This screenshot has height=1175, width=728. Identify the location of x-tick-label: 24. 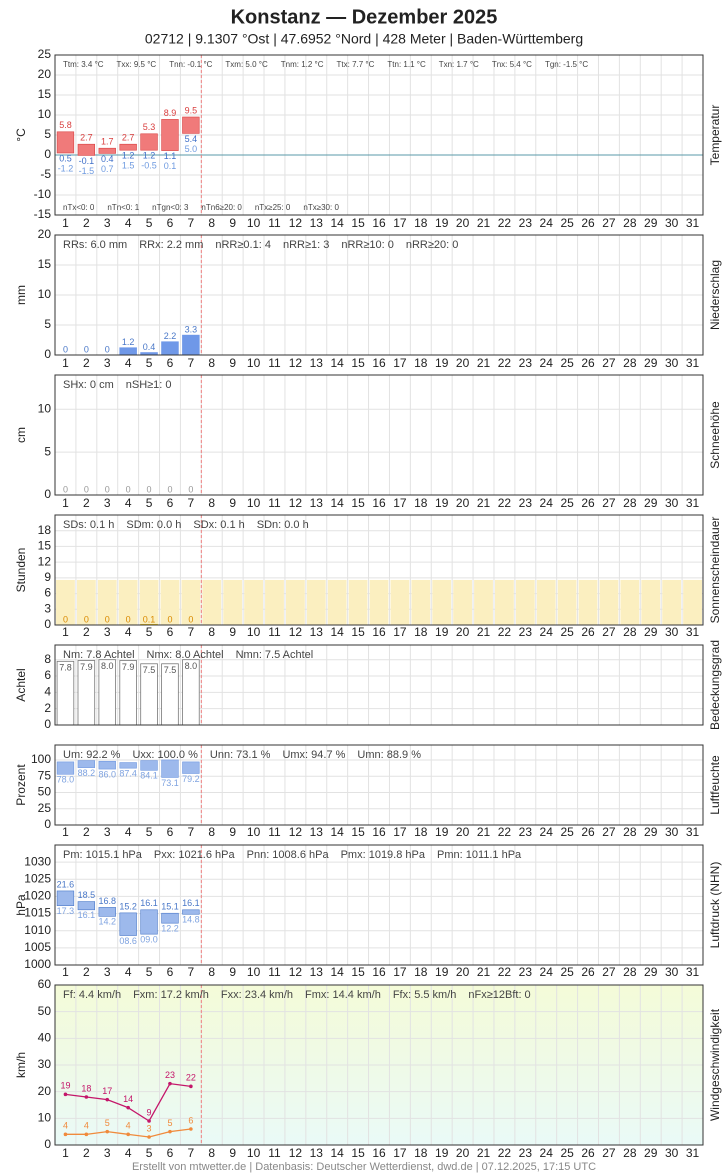
(547, 832).